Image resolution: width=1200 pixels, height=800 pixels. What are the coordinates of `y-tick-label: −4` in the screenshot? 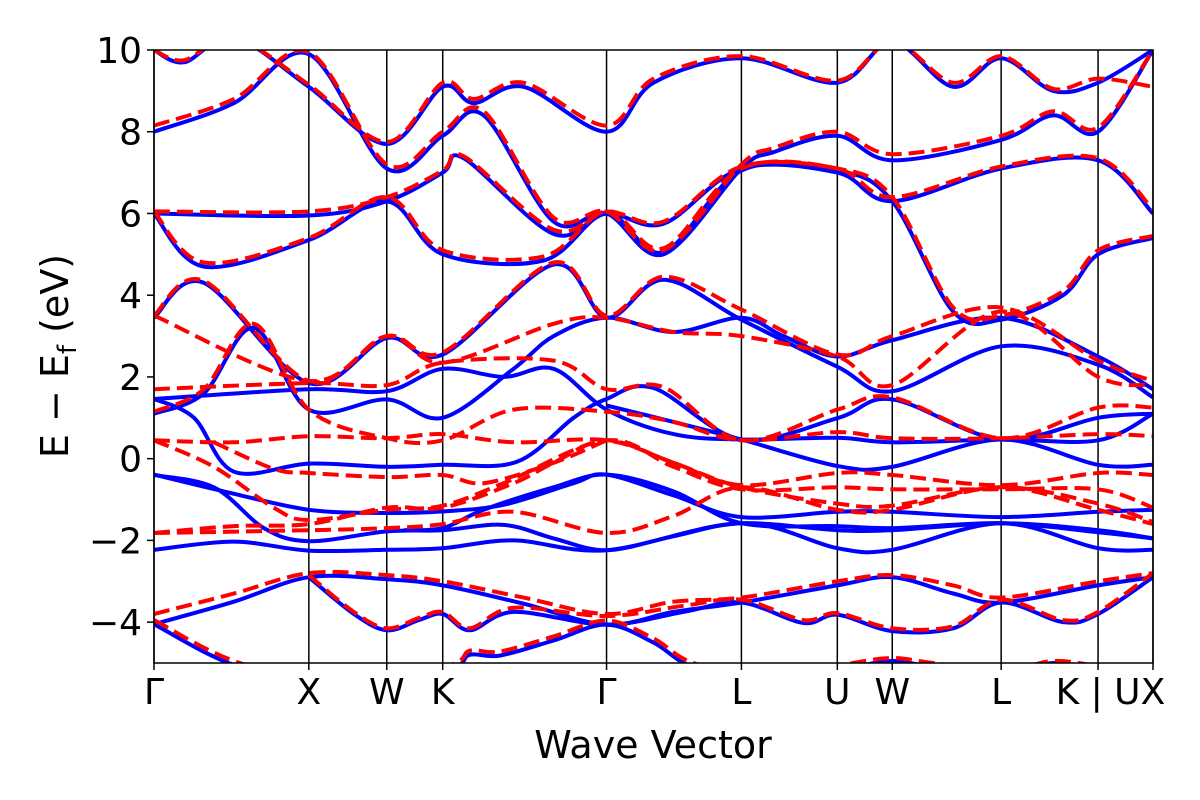 It's located at (115, 623).